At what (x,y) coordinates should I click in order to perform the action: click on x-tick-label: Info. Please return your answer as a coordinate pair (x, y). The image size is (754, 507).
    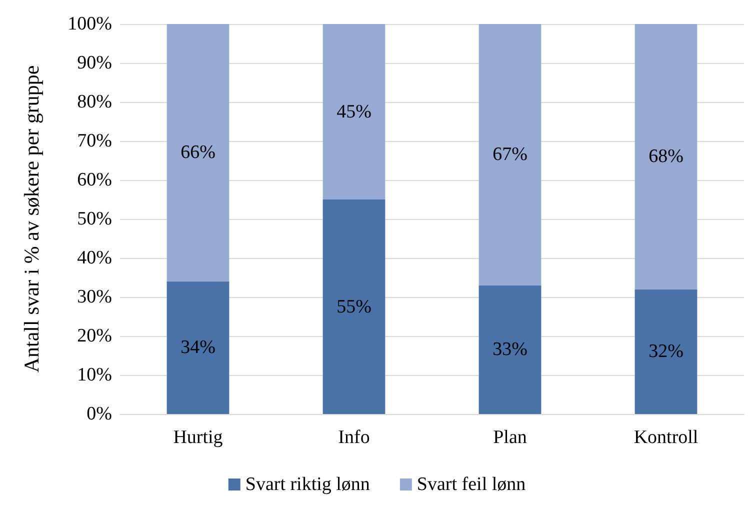
    Looking at the image, I should click on (354, 437).